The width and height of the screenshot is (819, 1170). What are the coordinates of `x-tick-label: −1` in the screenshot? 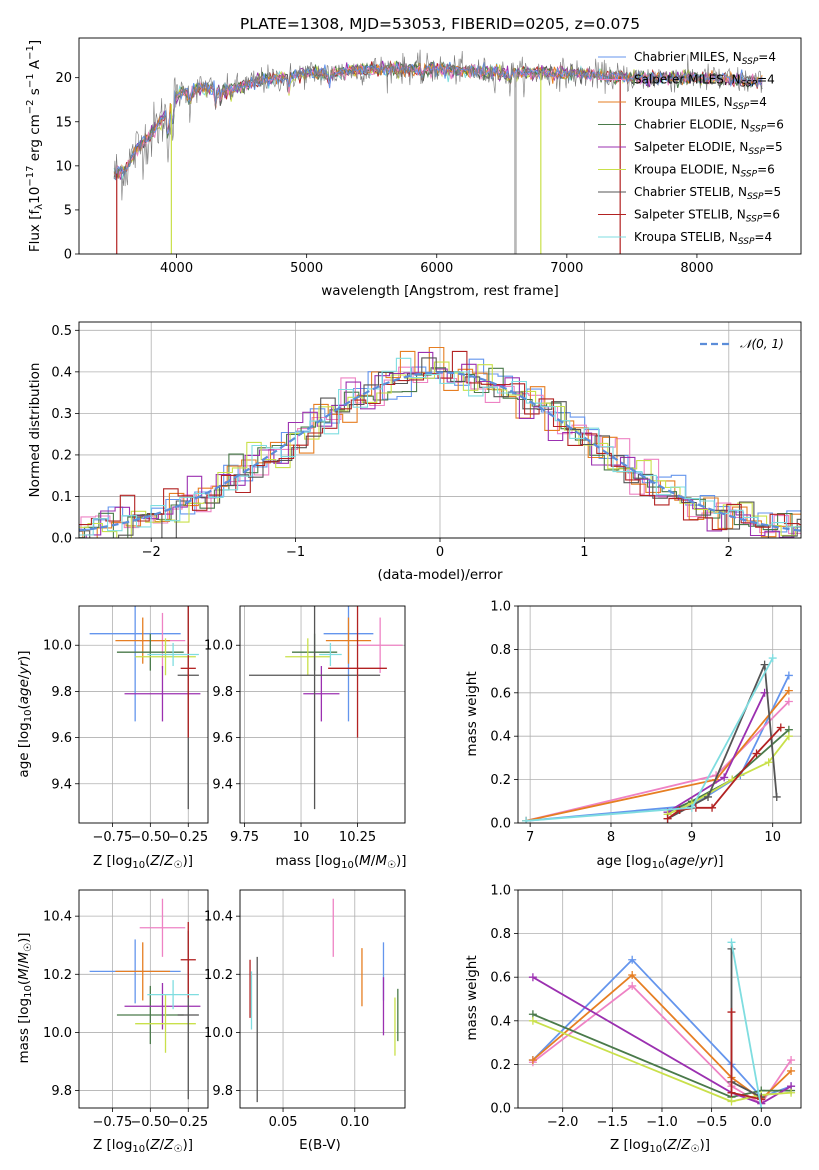 It's located at (295, 552).